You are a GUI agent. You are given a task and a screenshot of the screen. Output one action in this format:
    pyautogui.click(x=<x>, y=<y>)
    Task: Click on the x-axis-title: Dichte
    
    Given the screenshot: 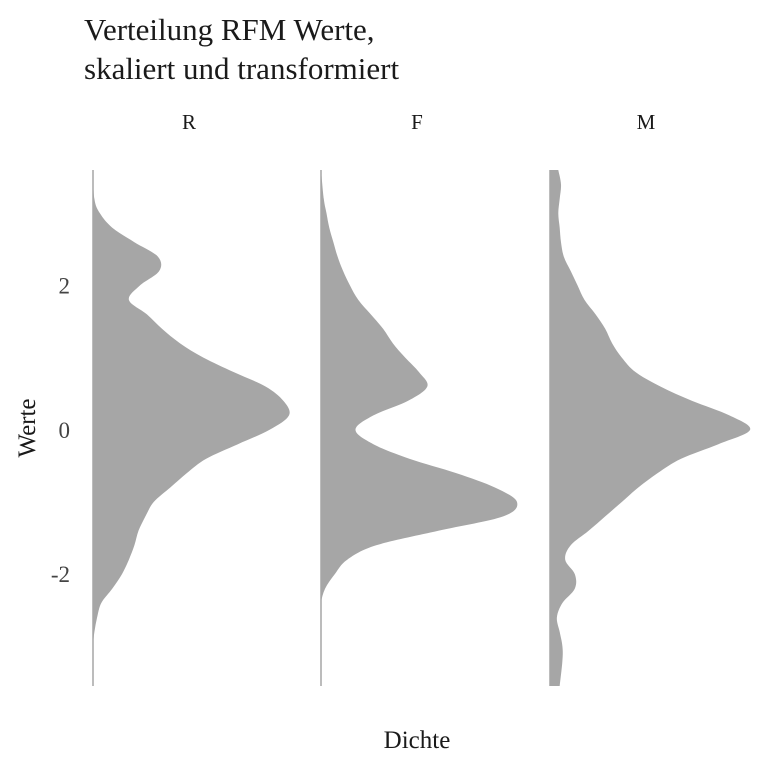 What is the action you would take?
    pyautogui.click(x=417, y=740)
    